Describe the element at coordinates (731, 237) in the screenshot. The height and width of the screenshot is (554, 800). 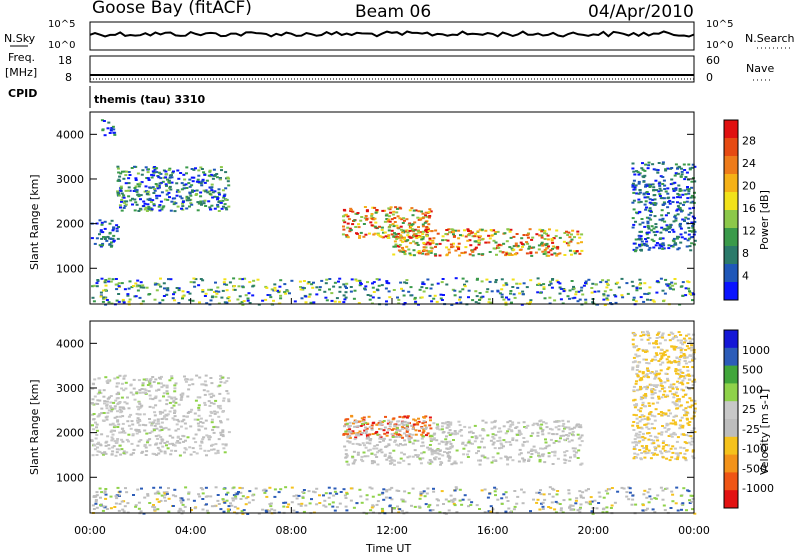
I see `power-colorbar-swatch` at that location.